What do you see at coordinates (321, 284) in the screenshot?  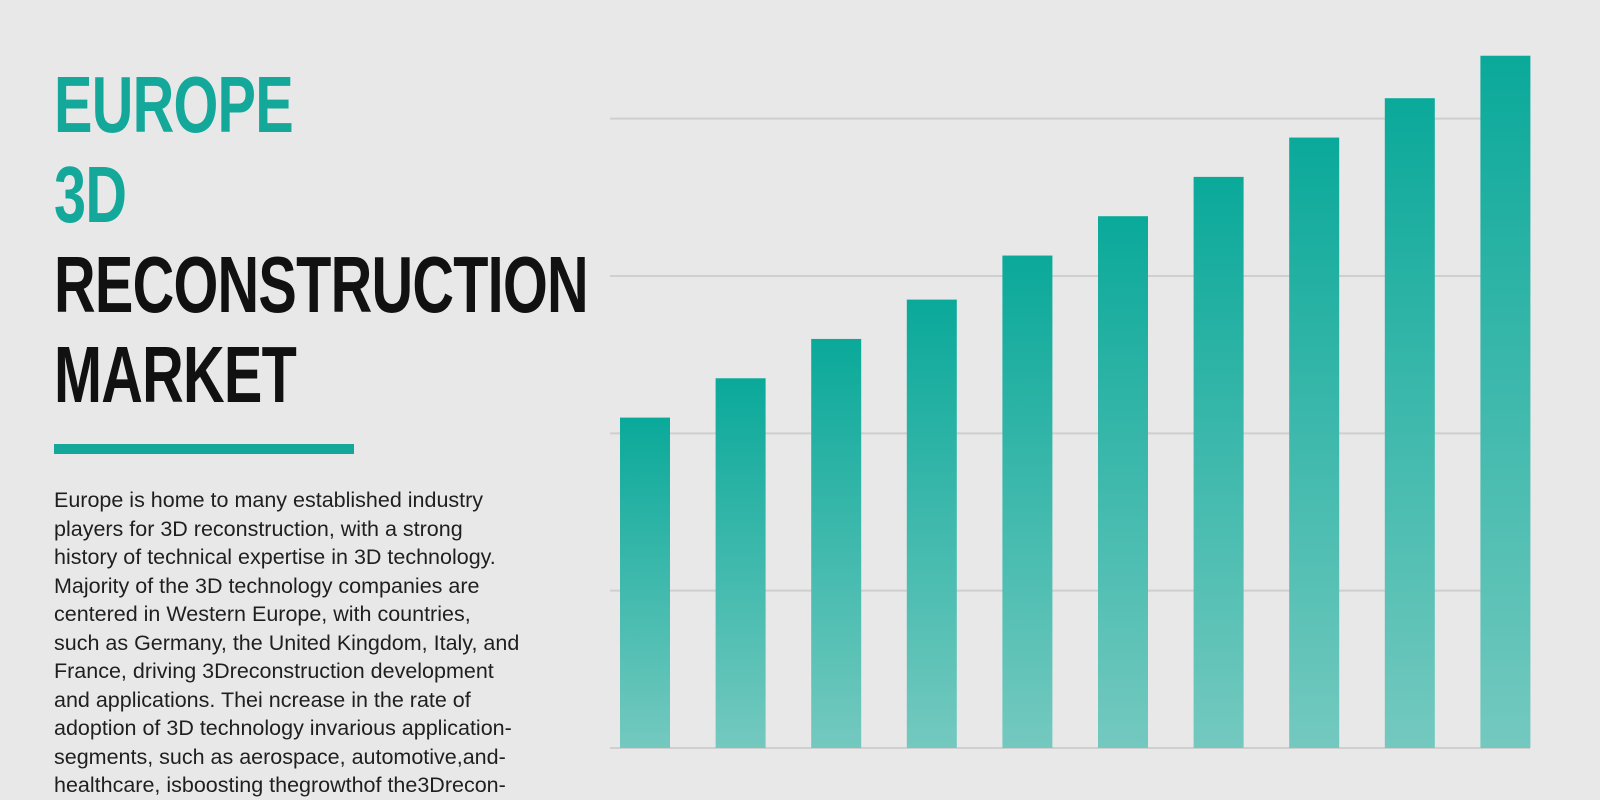 I see `title-line-reconstruction: RECONSTRUCTION` at bounding box center [321, 284].